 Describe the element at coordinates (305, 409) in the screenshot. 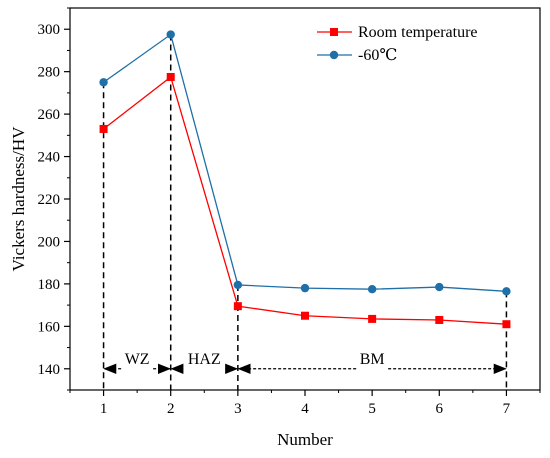

I see `x-tick-label: 4` at that location.